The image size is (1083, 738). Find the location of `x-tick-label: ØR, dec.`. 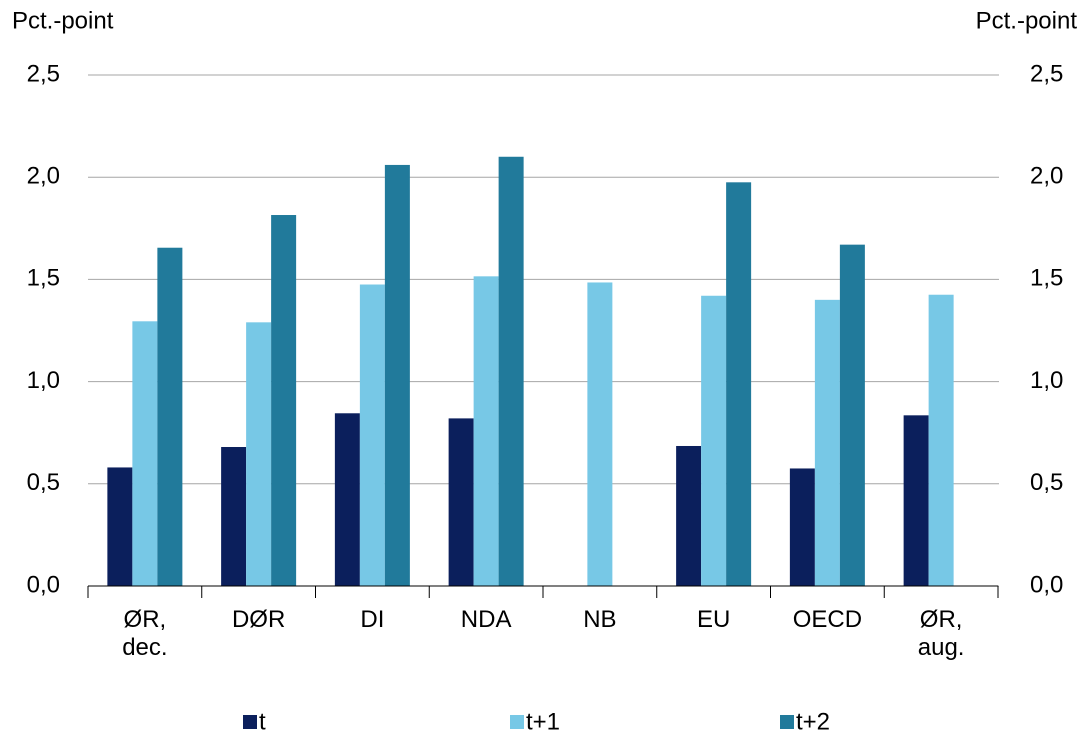

x-tick-label: ØR, dec. is located at coordinates (145, 633).